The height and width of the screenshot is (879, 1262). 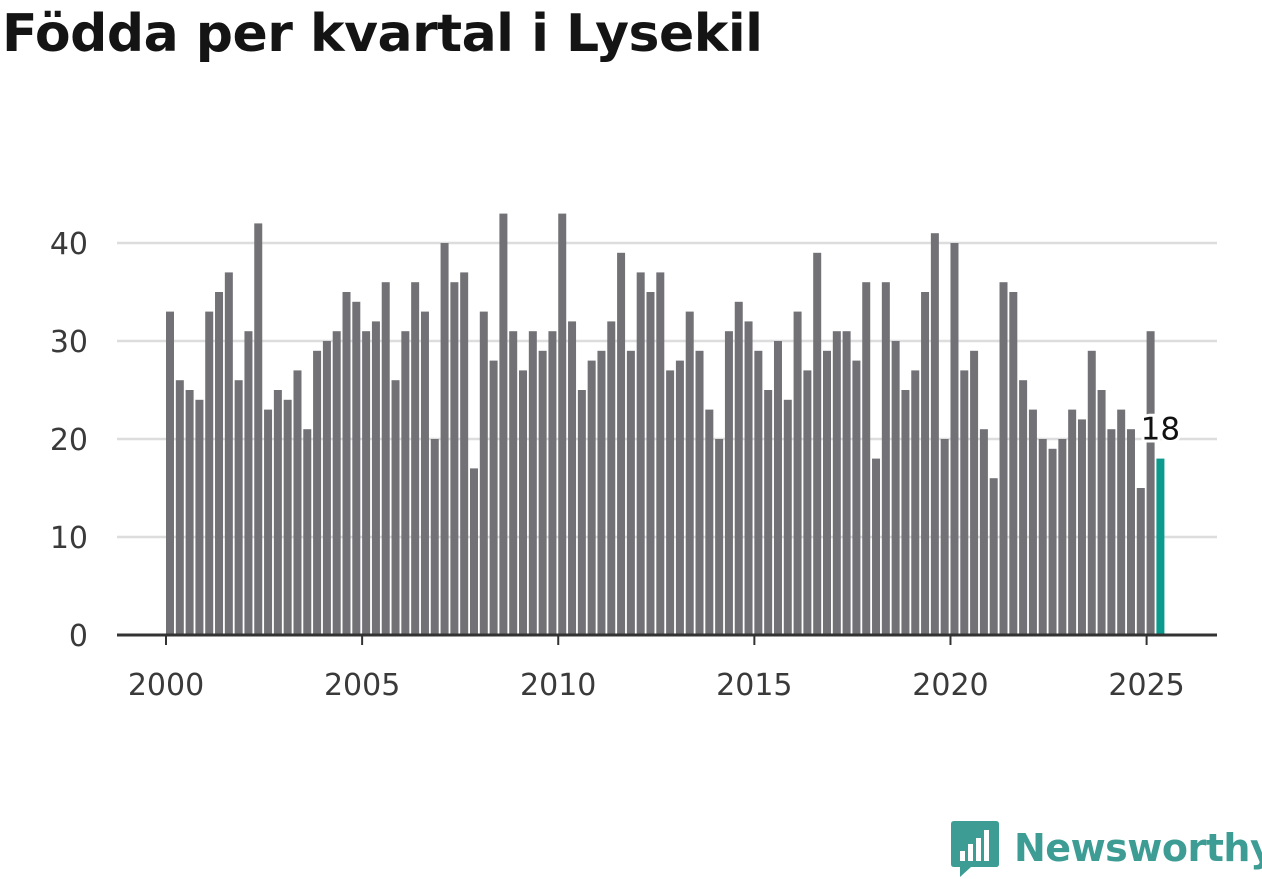 I want to click on y-tick-label: 10, so click(x=69, y=538).